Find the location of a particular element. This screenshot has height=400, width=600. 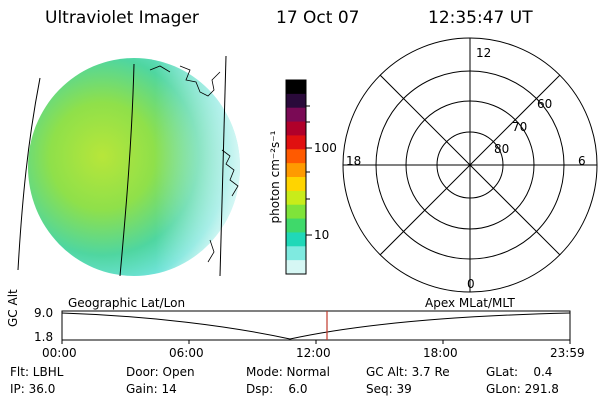

observation-time: 12:35:47 UT is located at coordinates (480, 18).